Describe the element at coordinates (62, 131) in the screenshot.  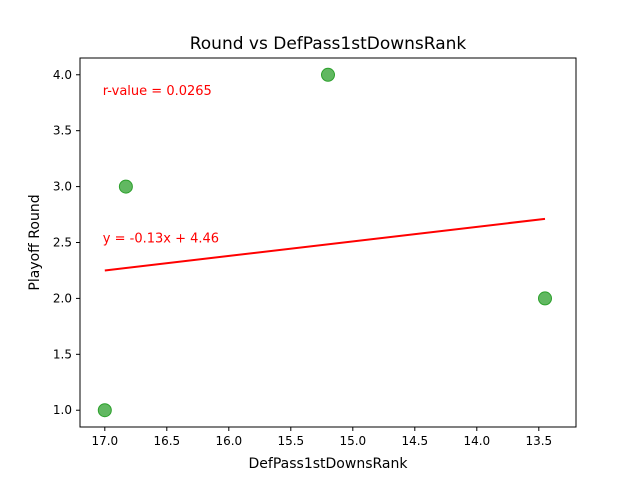
I see `y-tick-label: 3.5` at that location.